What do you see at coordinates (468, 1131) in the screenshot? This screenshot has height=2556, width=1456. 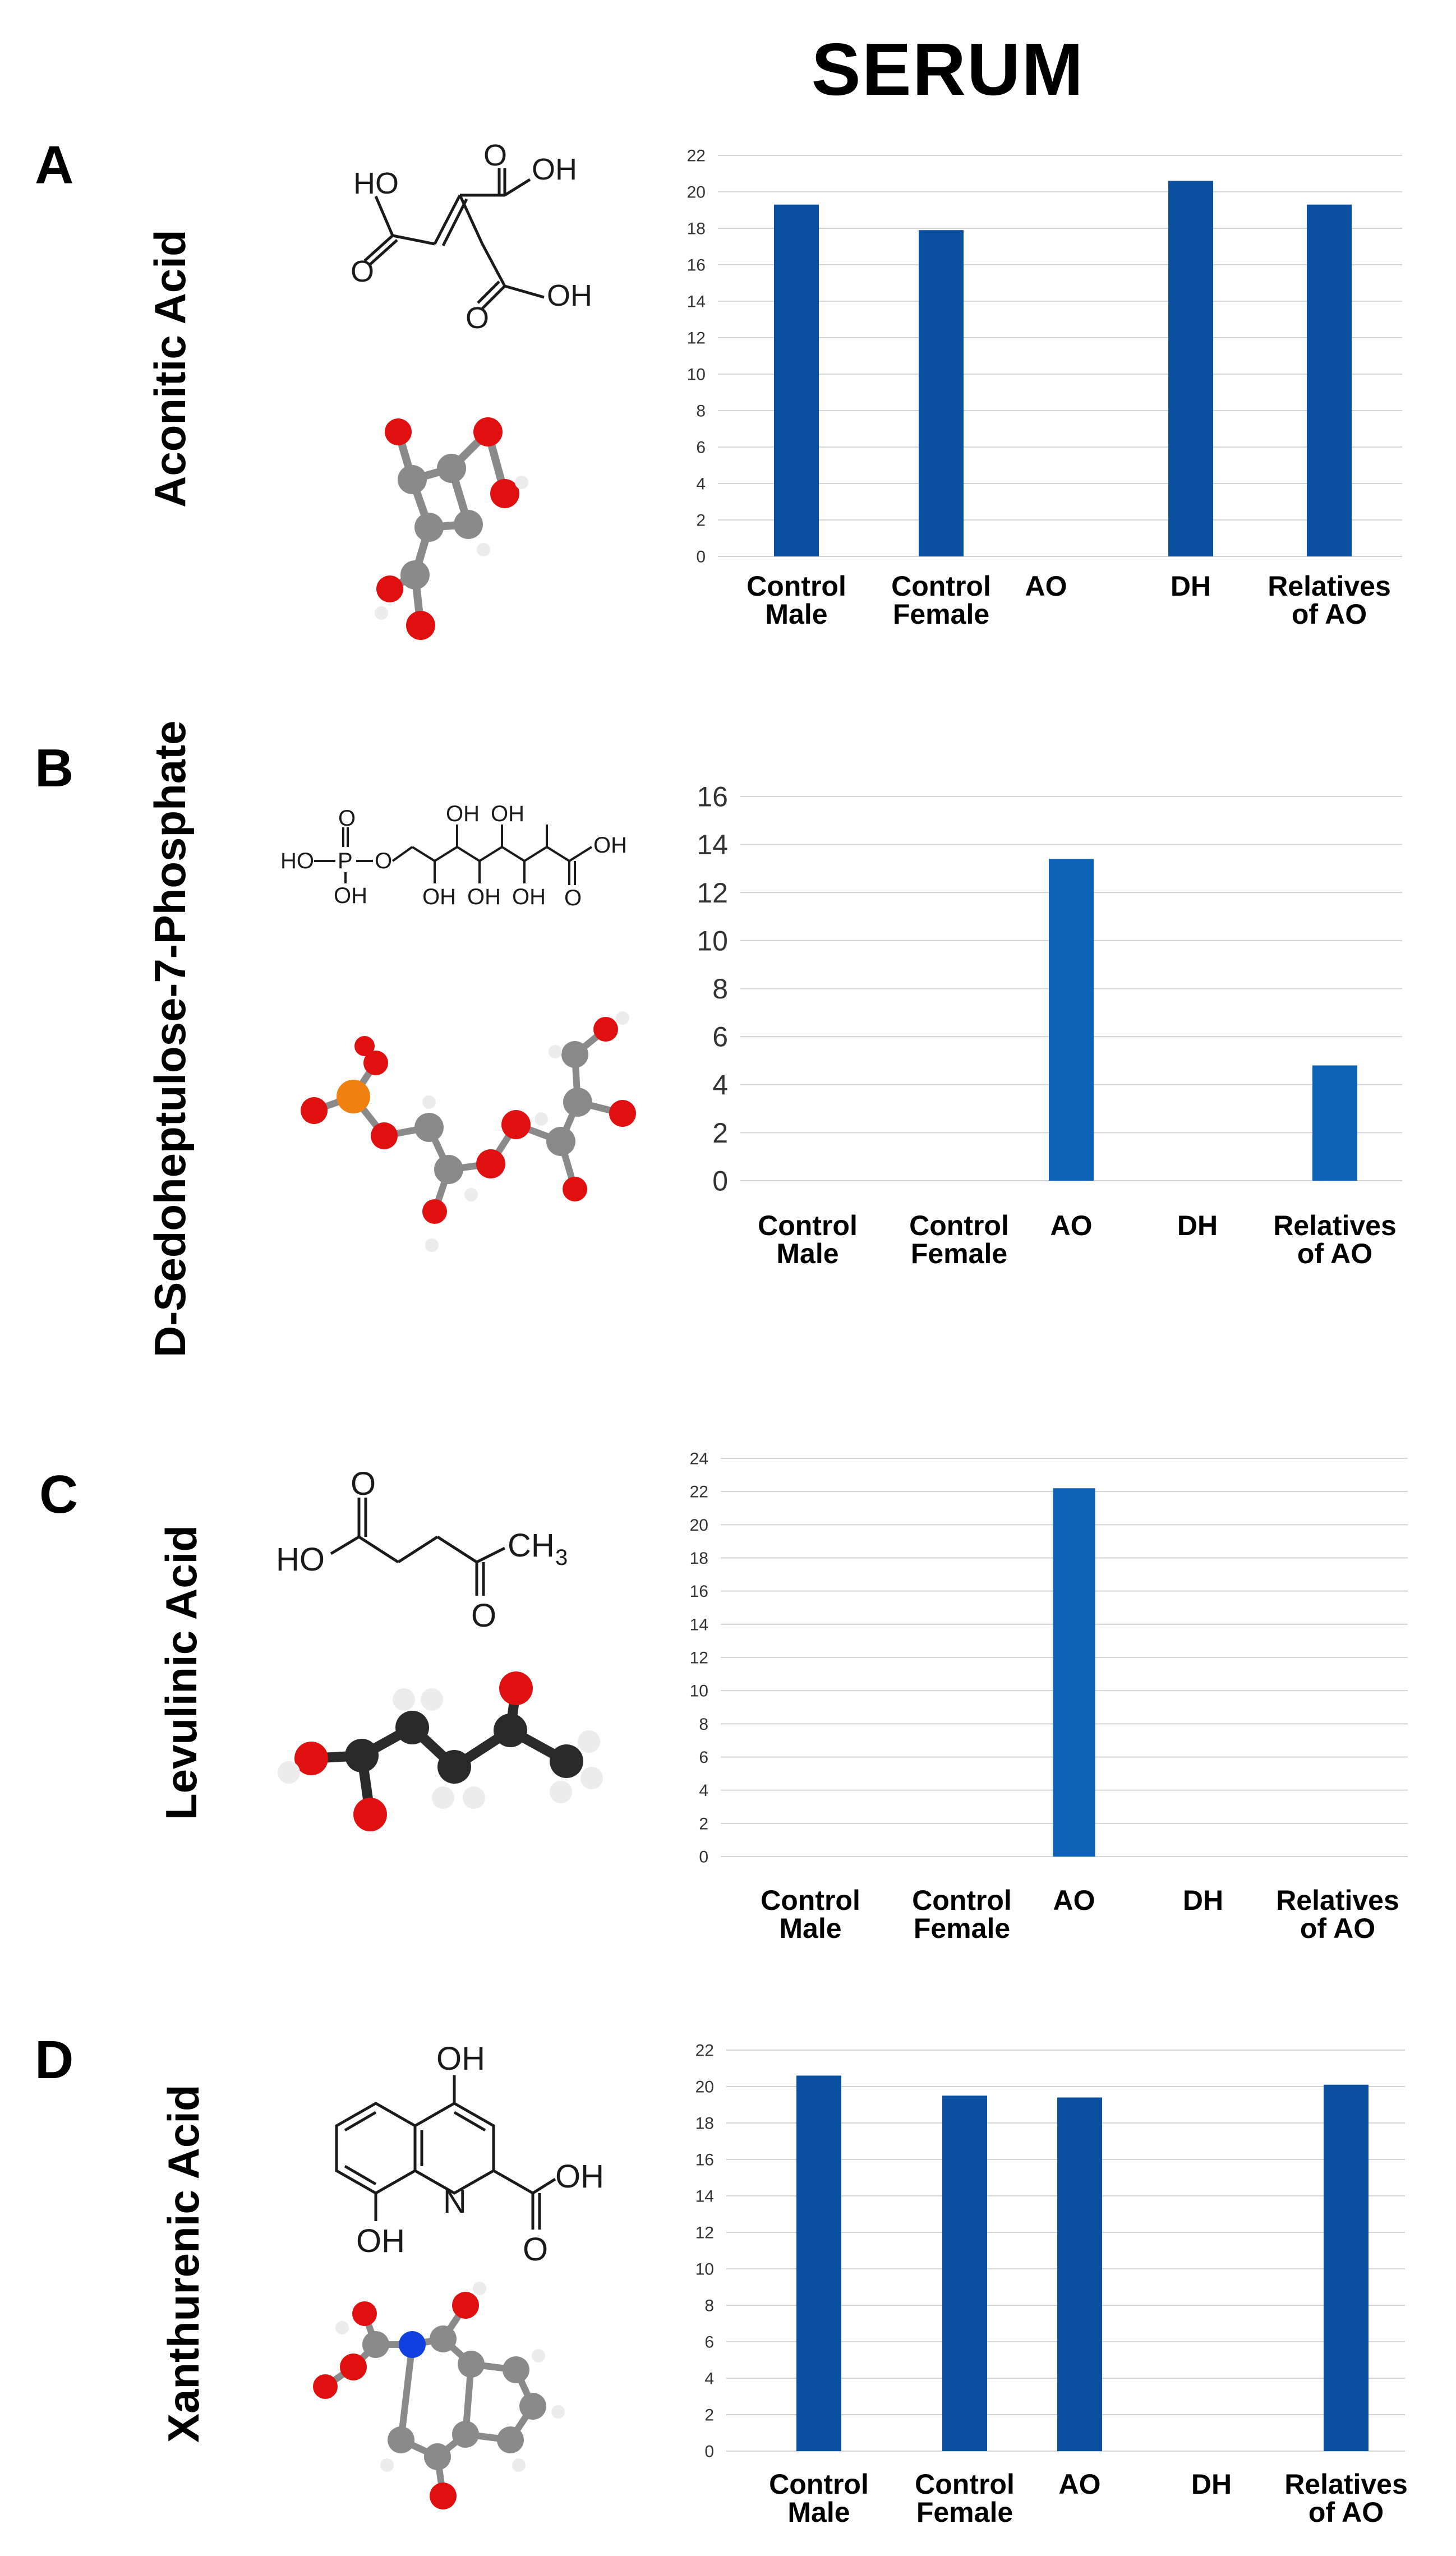 I see `sedoheptulose-ball-and-stick-icon` at bounding box center [468, 1131].